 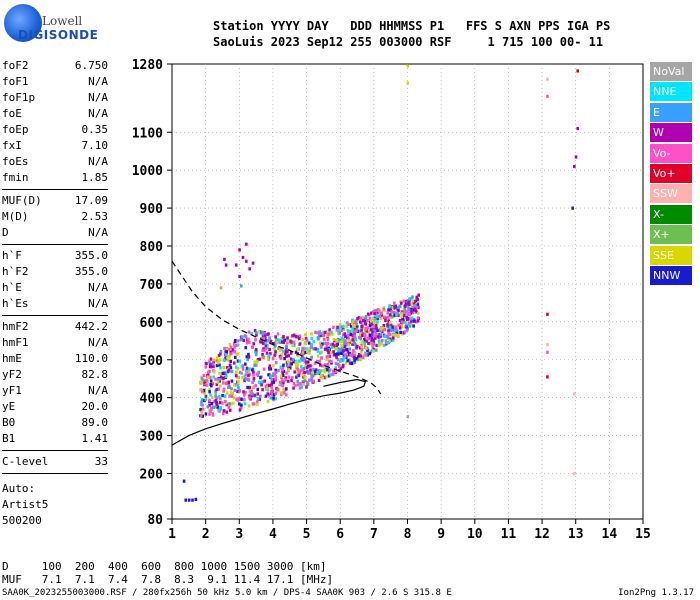 I want to click on param-value: 17.09, so click(x=91, y=200).